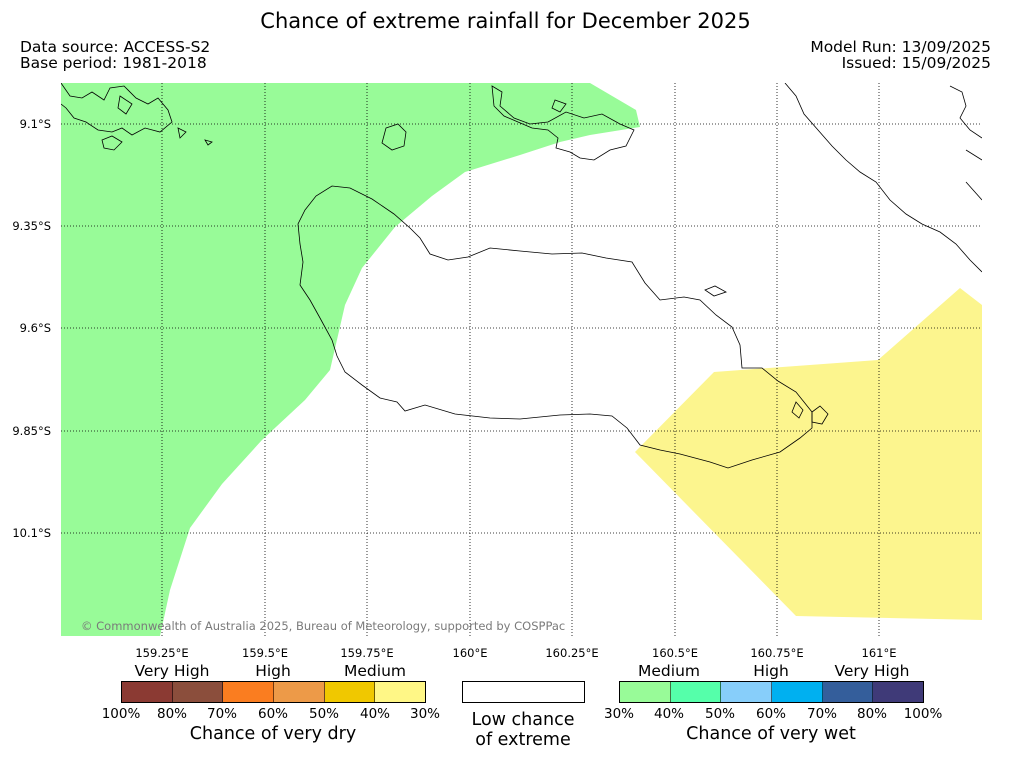 The image size is (1011, 758). What do you see at coordinates (883, 178) in the screenshot?
I see `malaita-coastline` at bounding box center [883, 178].